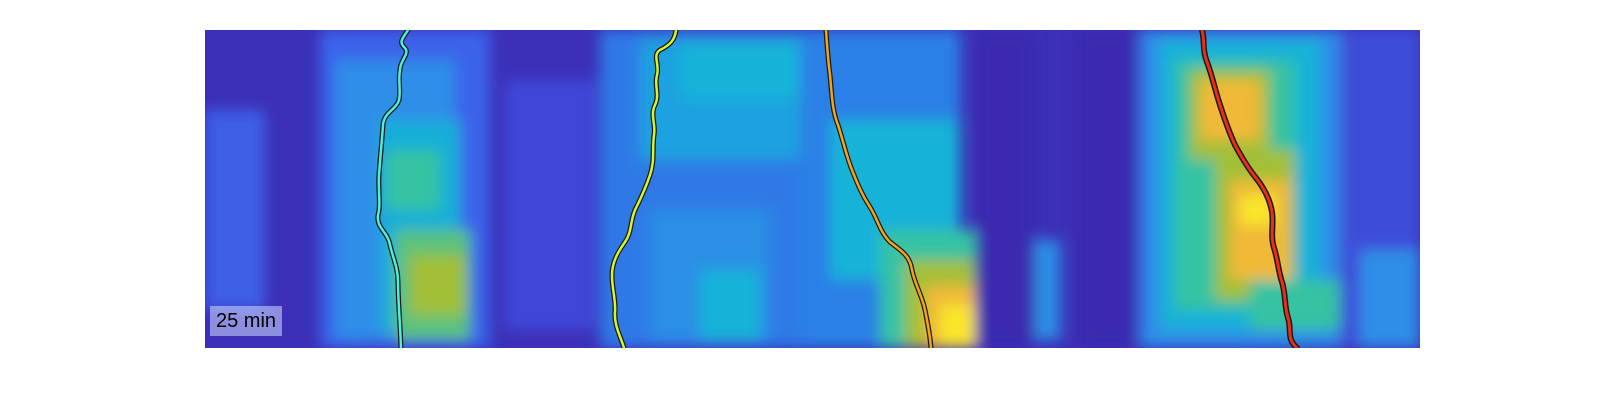 This screenshot has height=405, width=1600. Describe the element at coordinates (644, 189) in the screenshot. I see `track-lime` at that location.